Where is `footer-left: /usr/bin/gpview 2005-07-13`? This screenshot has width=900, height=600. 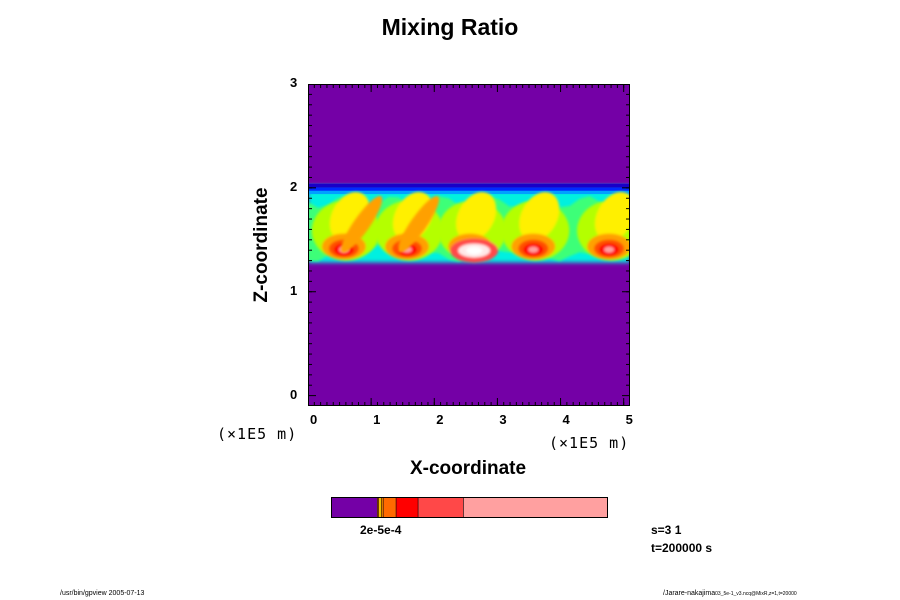
footer-left: /usr/bin/gpview 2005-07-13 is located at coordinates (102, 593).